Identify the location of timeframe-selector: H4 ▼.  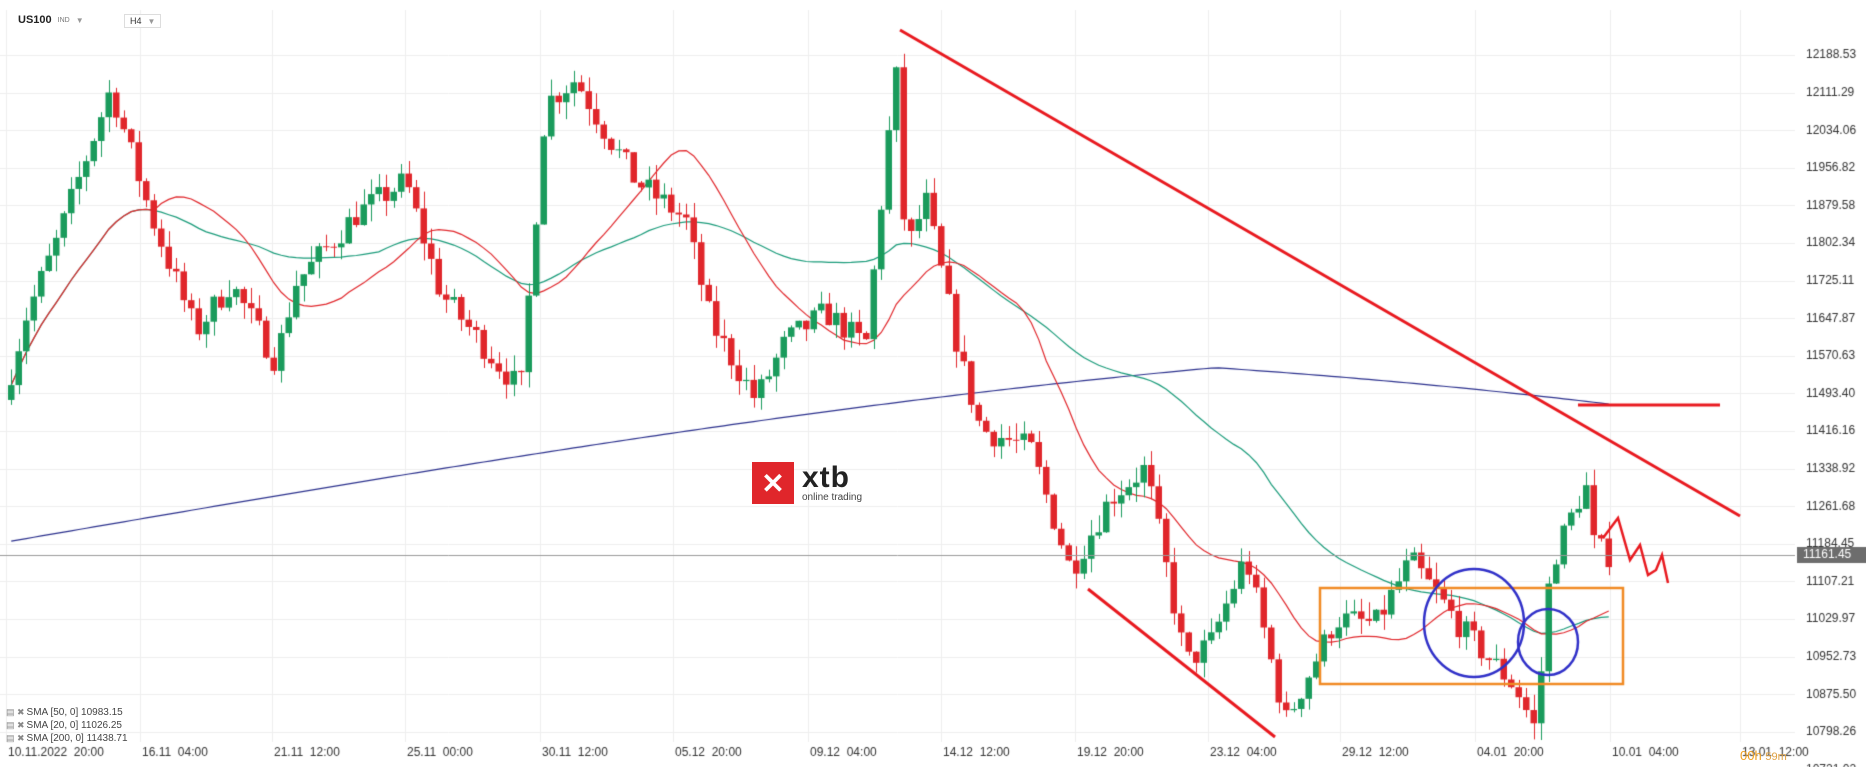
(143, 21).